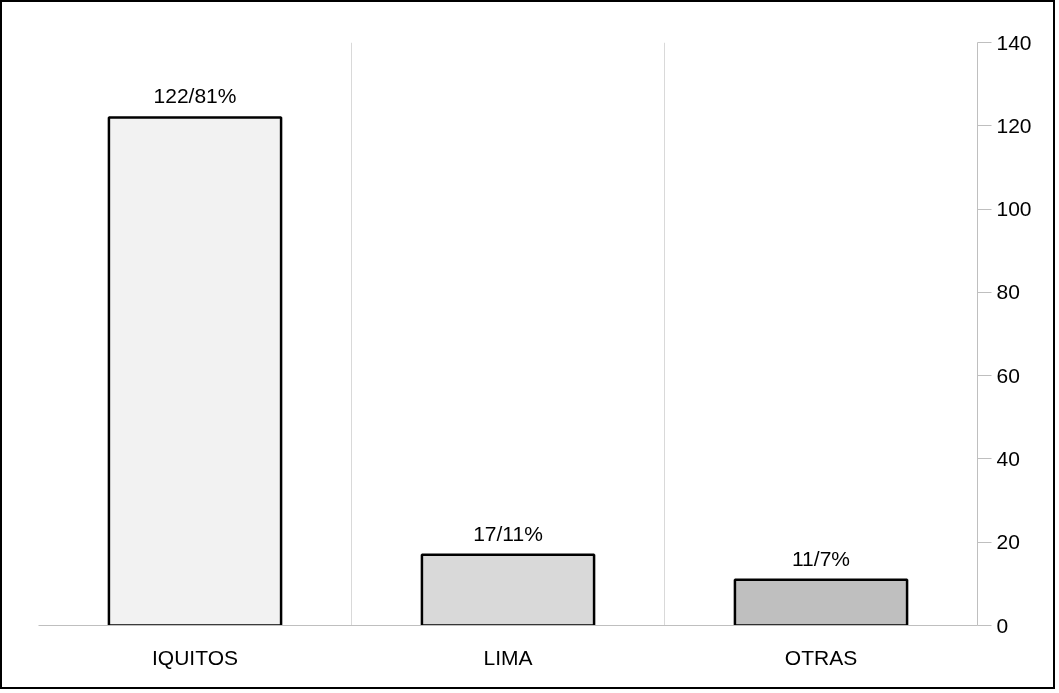 This screenshot has width=1059, height=693. What do you see at coordinates (821, 558) in the screenshot?
I see `data-label: 11/7%` at bounding box center [821, 558].